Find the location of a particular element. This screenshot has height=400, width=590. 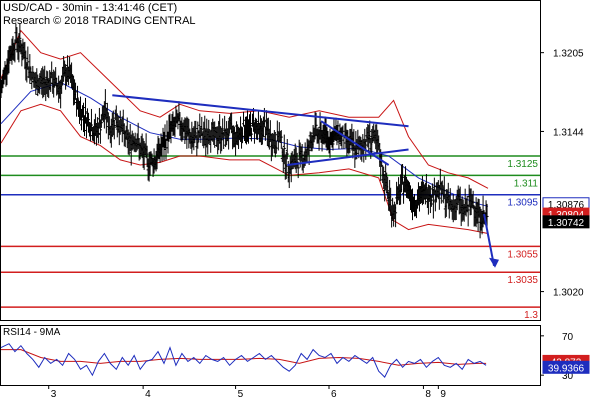

rsi-title: RSI14 - 9MA is located at coordinates (32, 332).